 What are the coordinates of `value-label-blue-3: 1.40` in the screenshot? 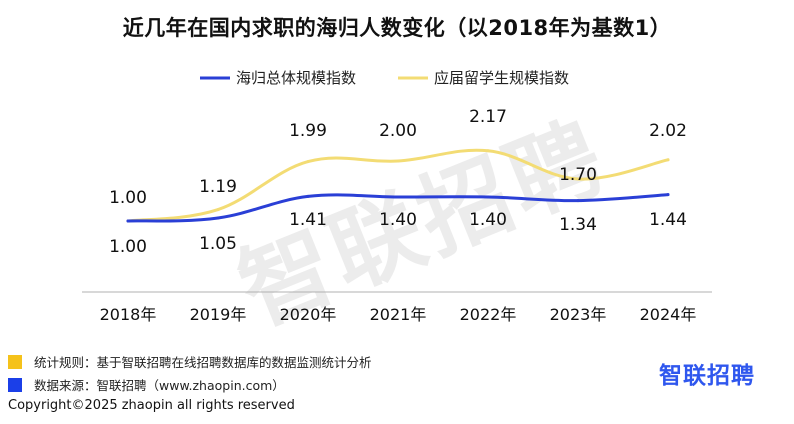 It's located at (398, 220).